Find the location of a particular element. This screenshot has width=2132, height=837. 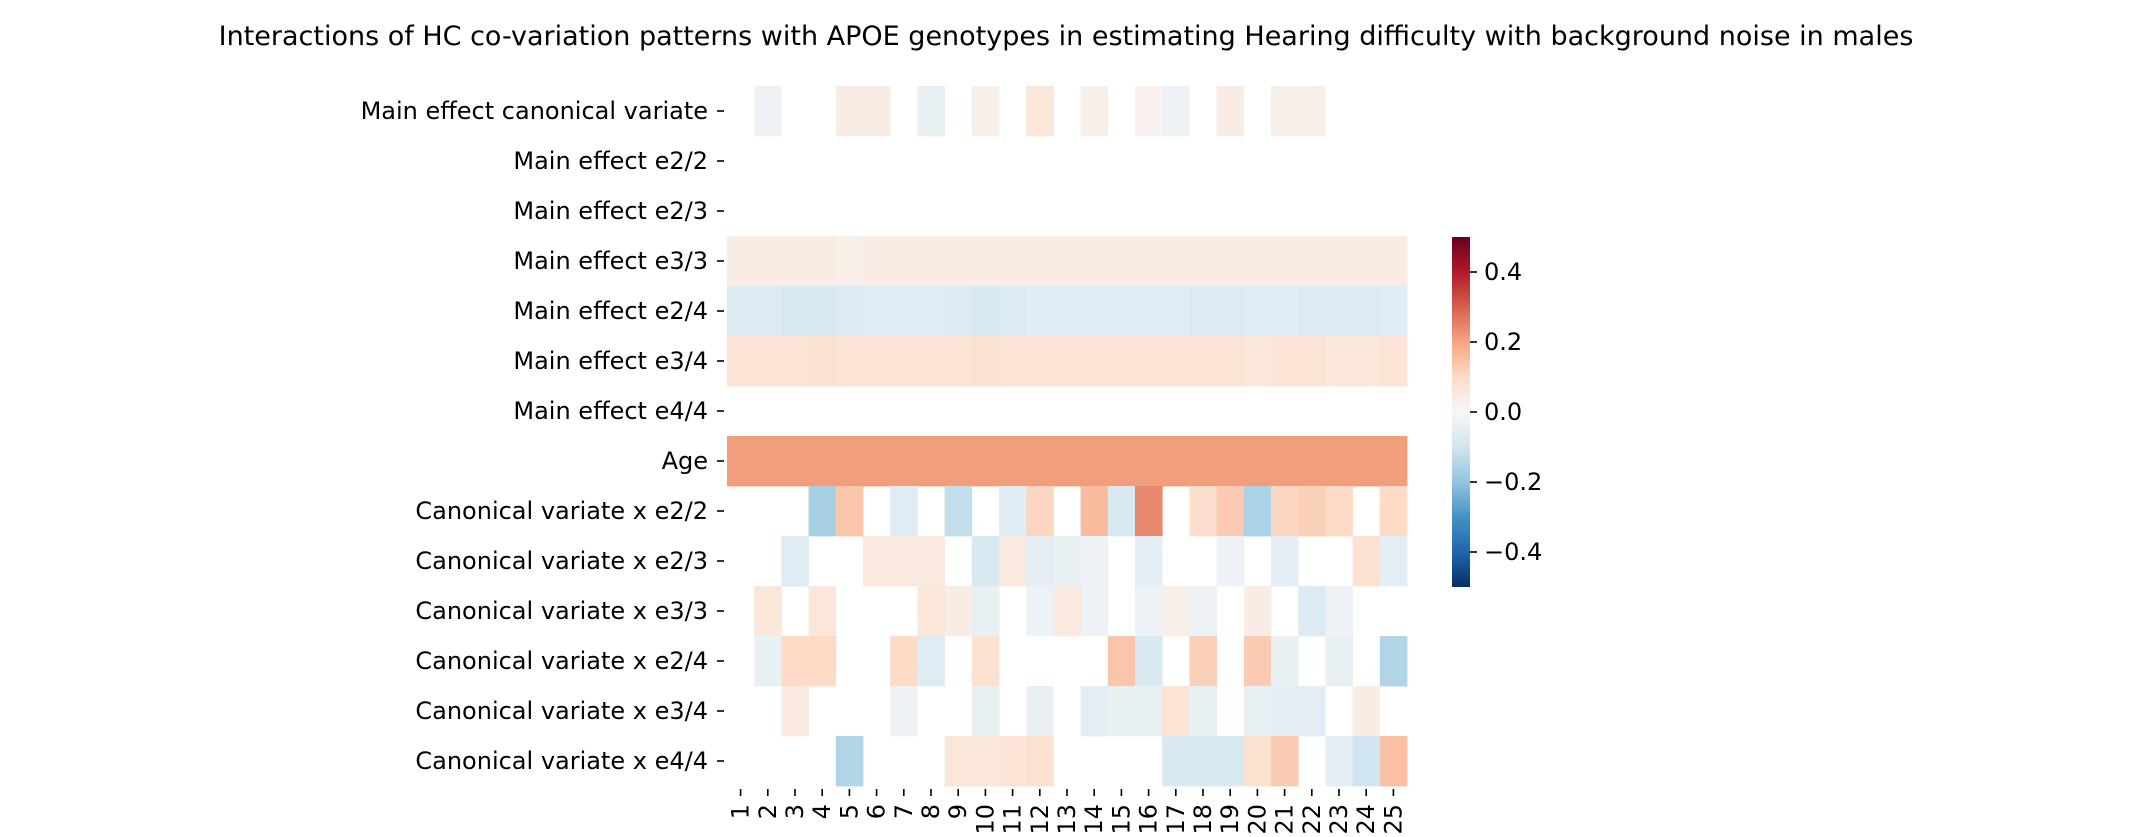

y-tick-label: Canonical variate x e4/4 is located at coordinates (561, 761).